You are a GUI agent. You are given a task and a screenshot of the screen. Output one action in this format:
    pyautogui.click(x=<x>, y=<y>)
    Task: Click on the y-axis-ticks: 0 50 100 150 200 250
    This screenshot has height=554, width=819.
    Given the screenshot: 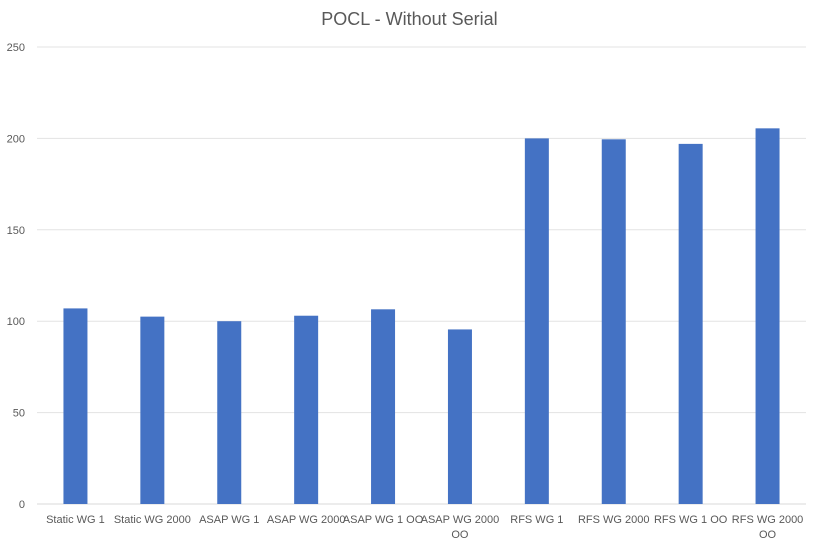 What is the action you would take?
    pyautogui.click(x=16, y=276)
    